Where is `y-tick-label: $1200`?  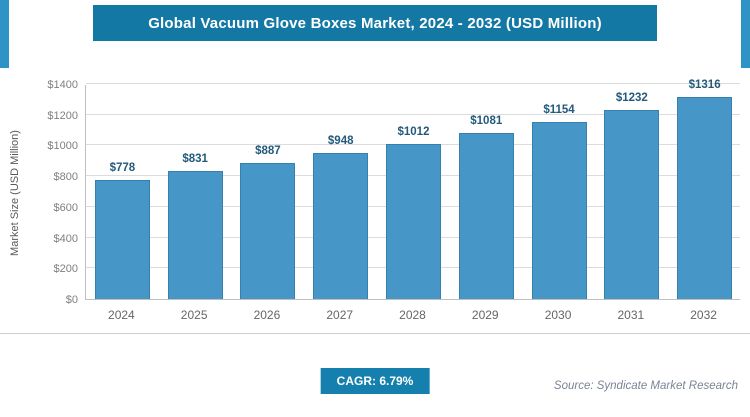 y-tick-label: $1200 is located at coordinates (62, 115).